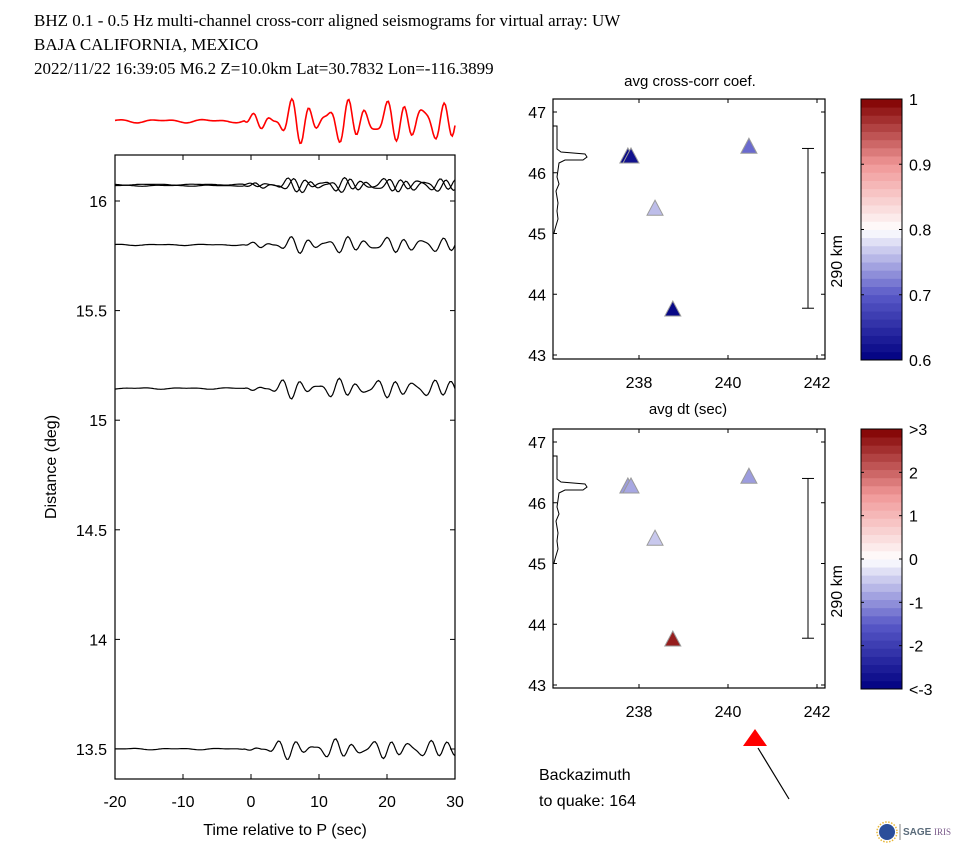  Describe the element at coordinates (916, 647) in the screenshot. I see `colorbar-tick-label: -2` at that location.